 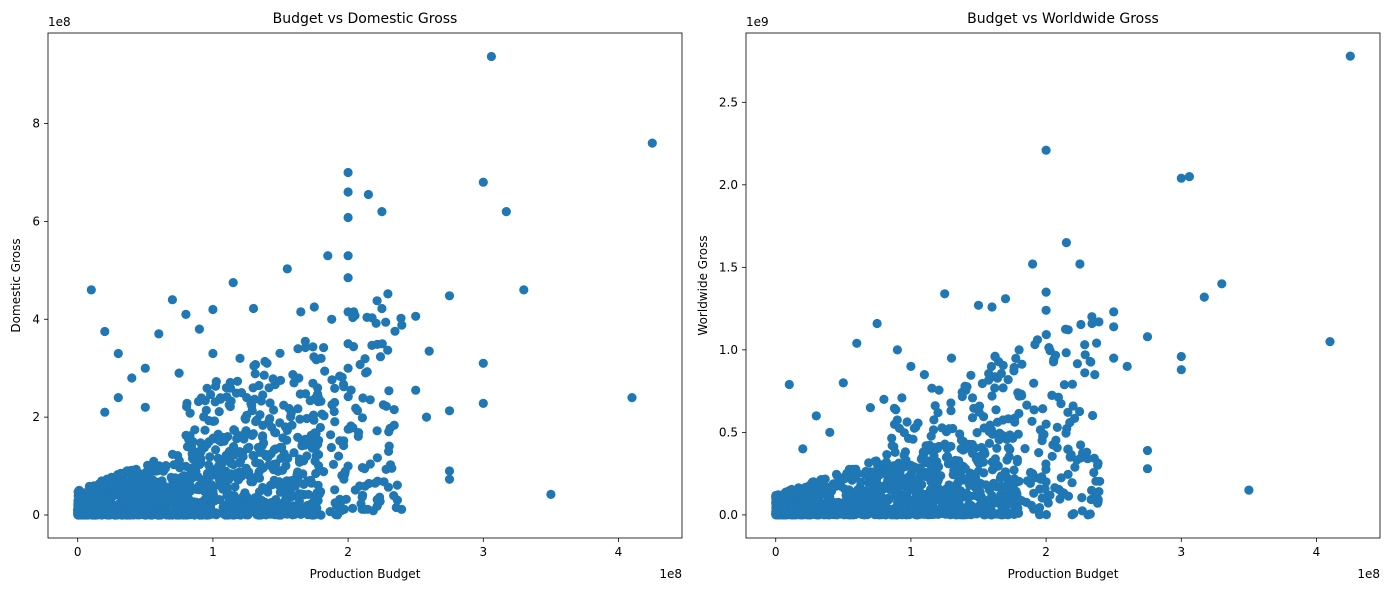 I want to click on y-tick-label: 2.0, so click(x=728, y=185).